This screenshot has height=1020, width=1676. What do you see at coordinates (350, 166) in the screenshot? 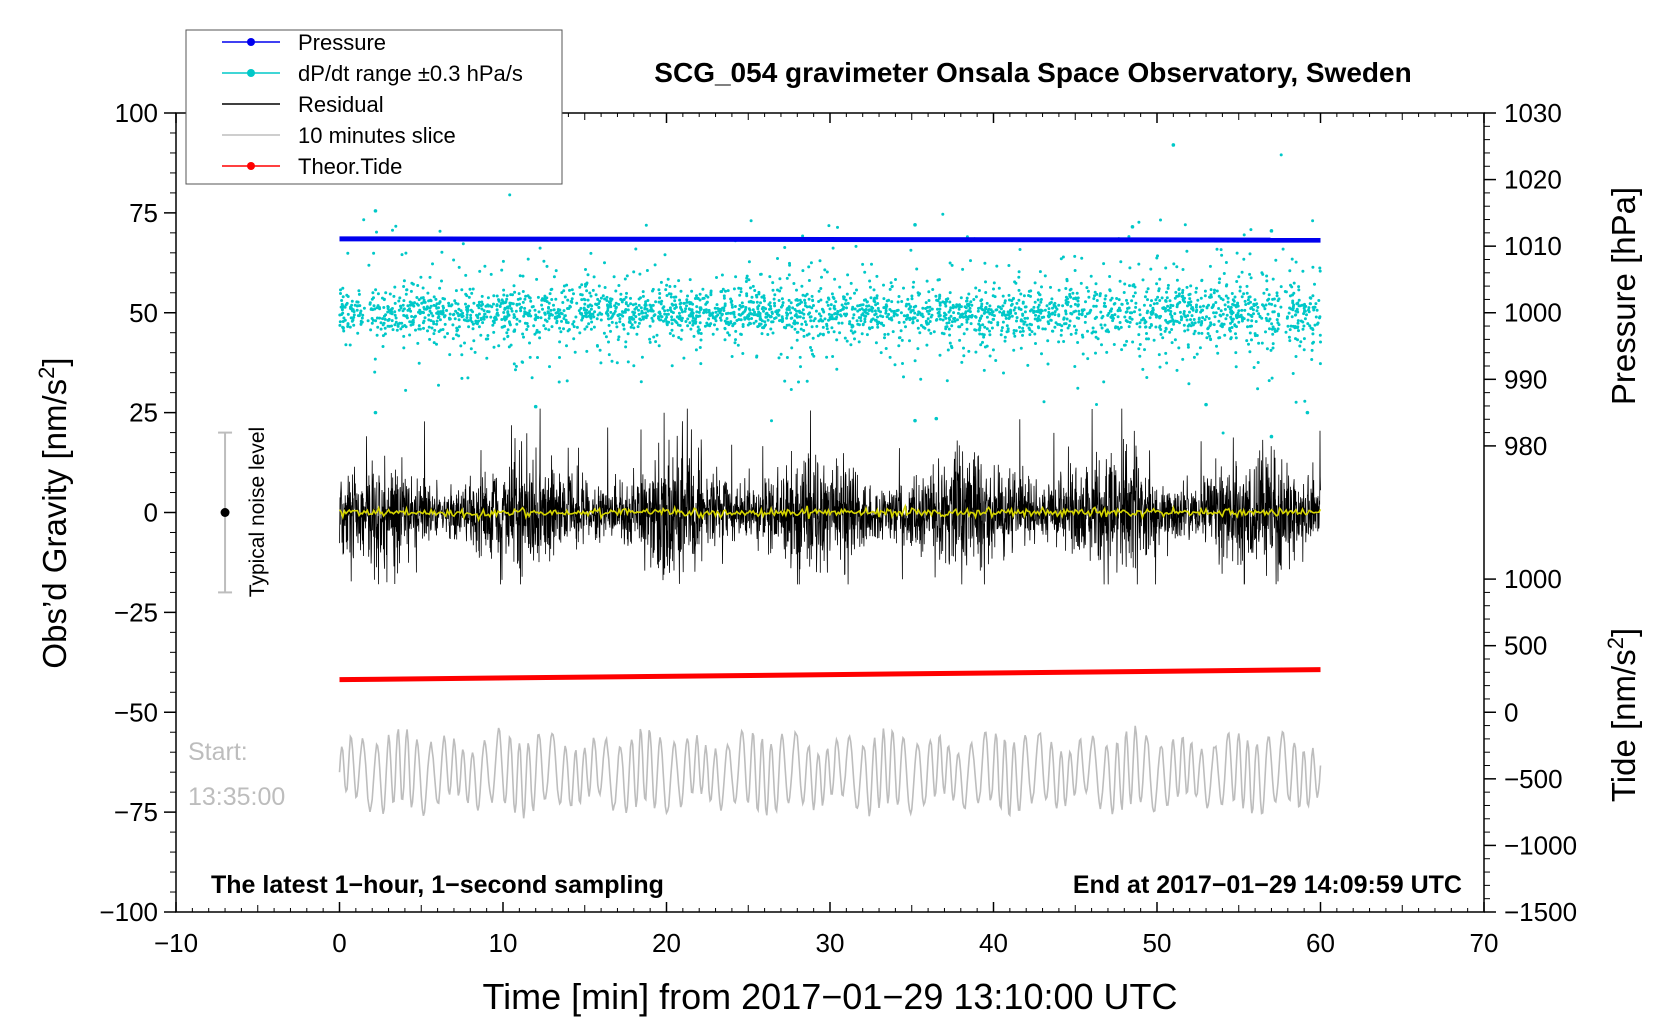
I see `legend-label: Theor.Tide` at bounding box center [350, 166].